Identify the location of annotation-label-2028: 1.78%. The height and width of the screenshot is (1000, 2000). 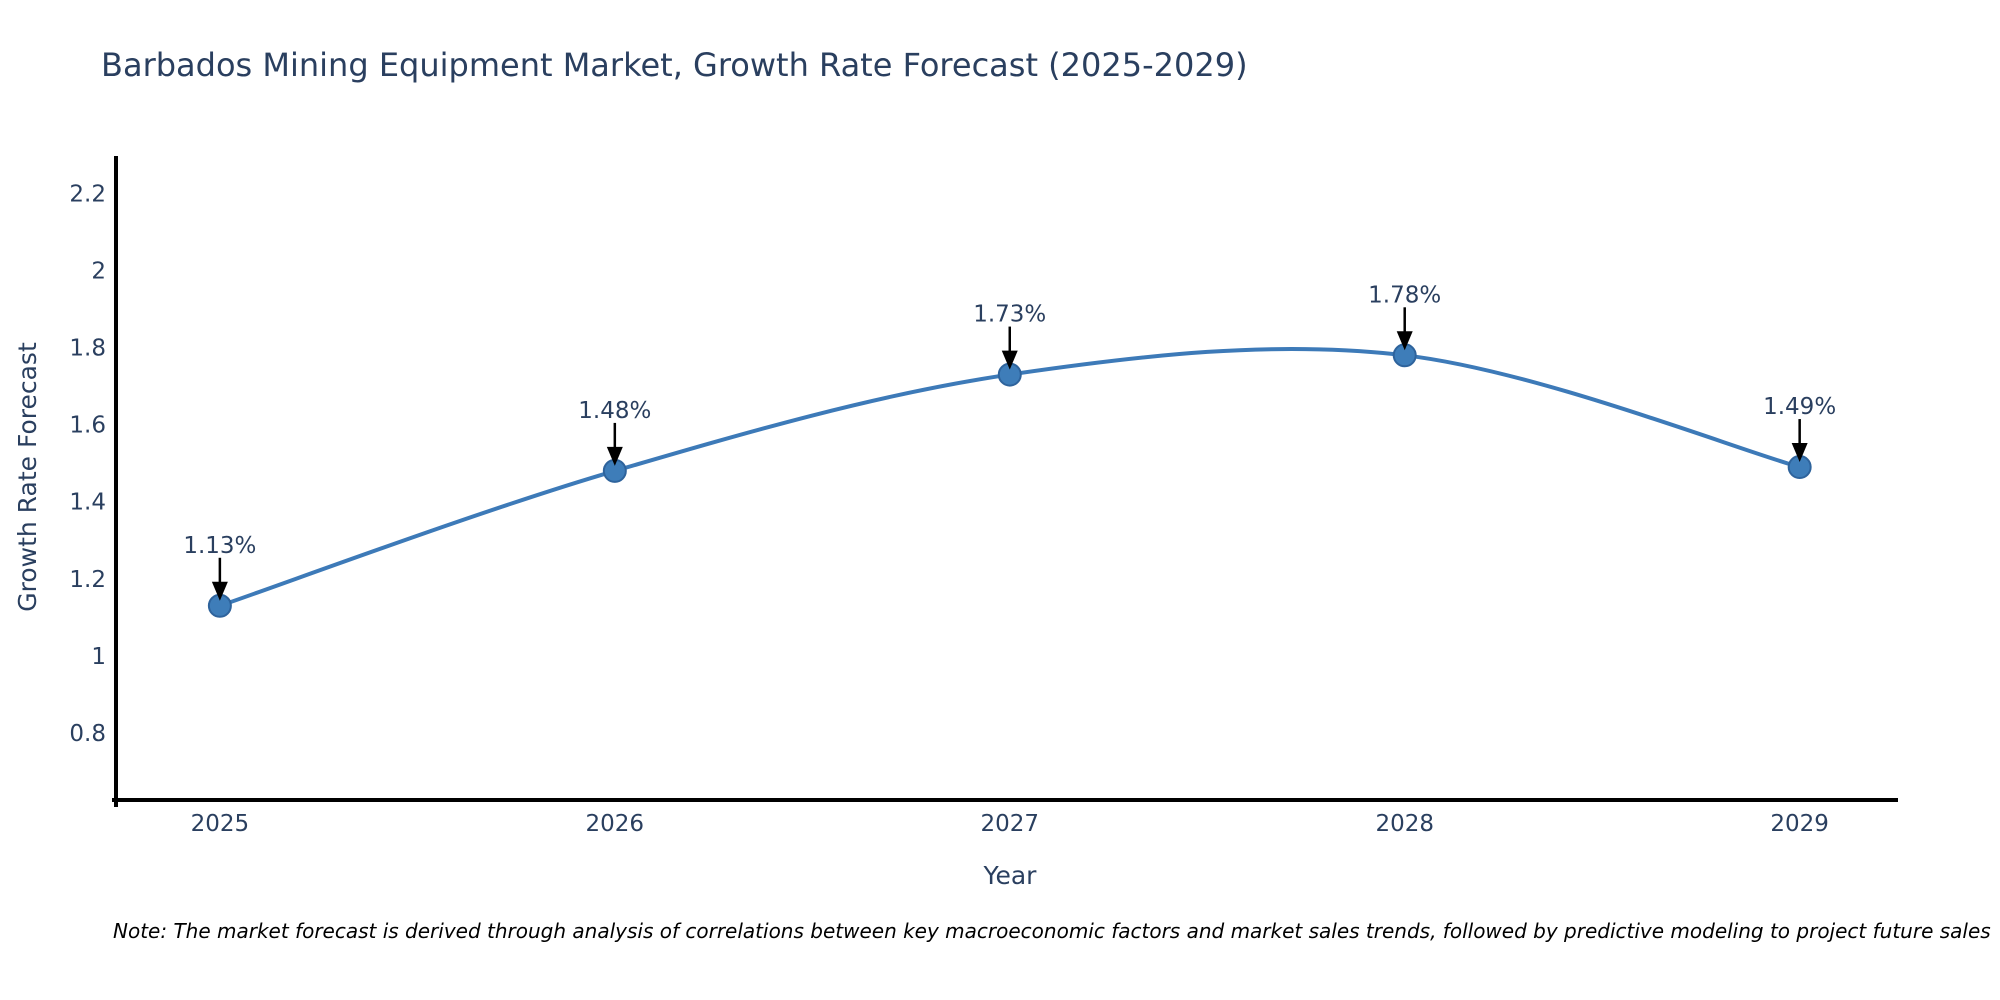
(1404, 295).